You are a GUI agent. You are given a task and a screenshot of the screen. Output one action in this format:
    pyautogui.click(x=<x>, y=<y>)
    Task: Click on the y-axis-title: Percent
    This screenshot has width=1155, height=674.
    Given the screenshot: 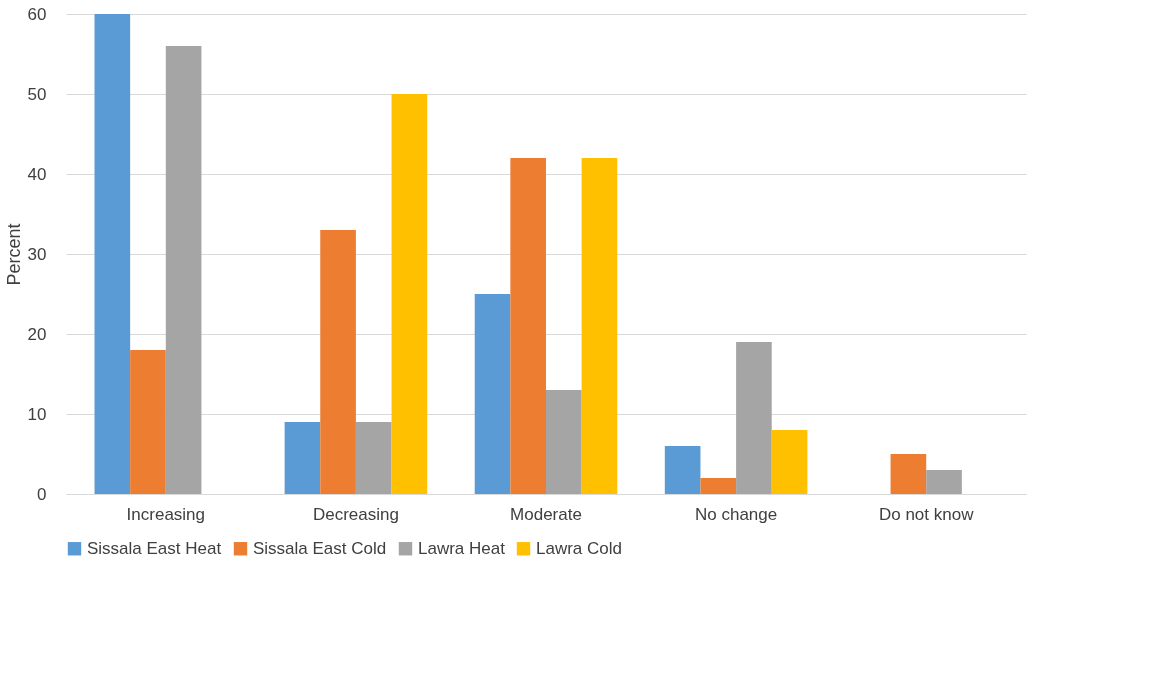 What is the action you would take?
    pyautogui.click(x=13, y=254)
    